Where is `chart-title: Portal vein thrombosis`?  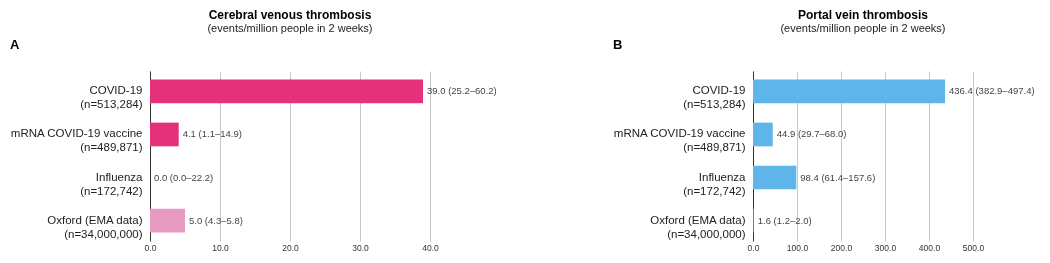 chart-title: Portal vein thrombosis is located at coordinates (863, 15).